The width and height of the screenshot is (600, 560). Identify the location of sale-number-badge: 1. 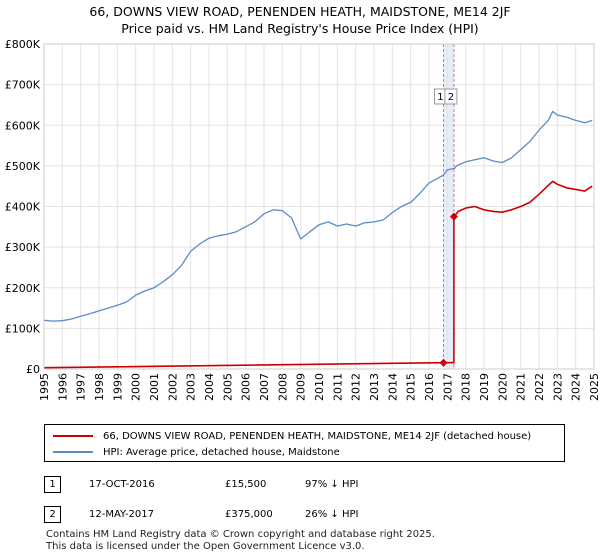
(52, 484).